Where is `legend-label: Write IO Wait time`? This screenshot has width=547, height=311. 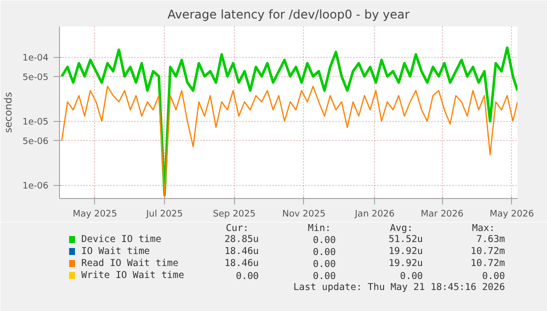
legend-label: Write IO Wait time is located at coordinates (132, 275).